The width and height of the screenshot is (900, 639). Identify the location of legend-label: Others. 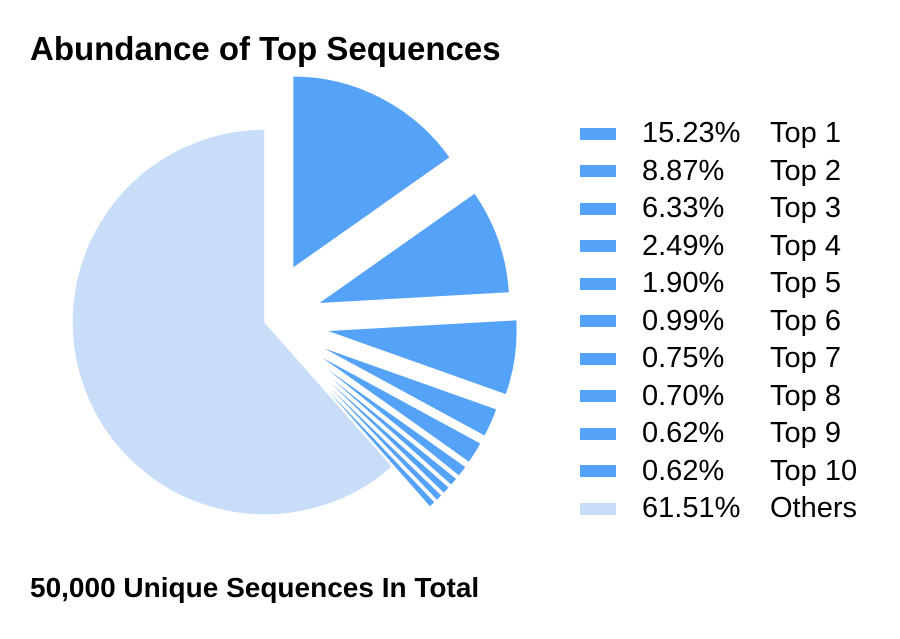
(814, 508).